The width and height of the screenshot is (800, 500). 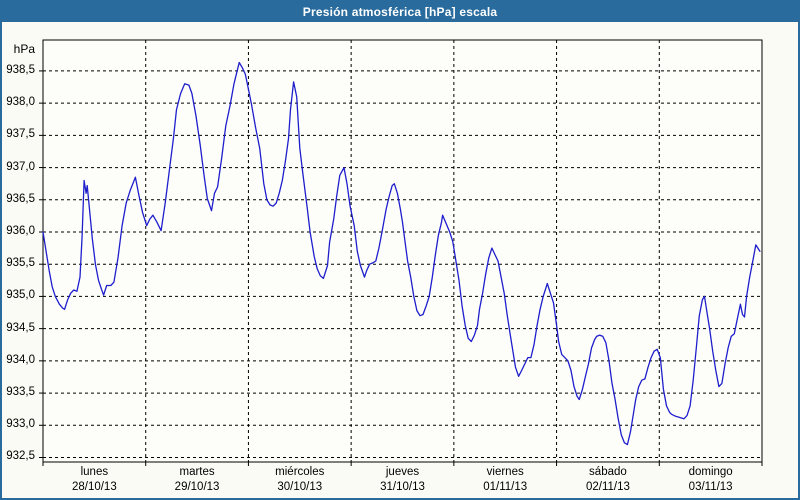 What do you see at coordinates (608, 472) in the screenshot?
I see `x-day-name-label: sábado` at bounding box center [608, 472].